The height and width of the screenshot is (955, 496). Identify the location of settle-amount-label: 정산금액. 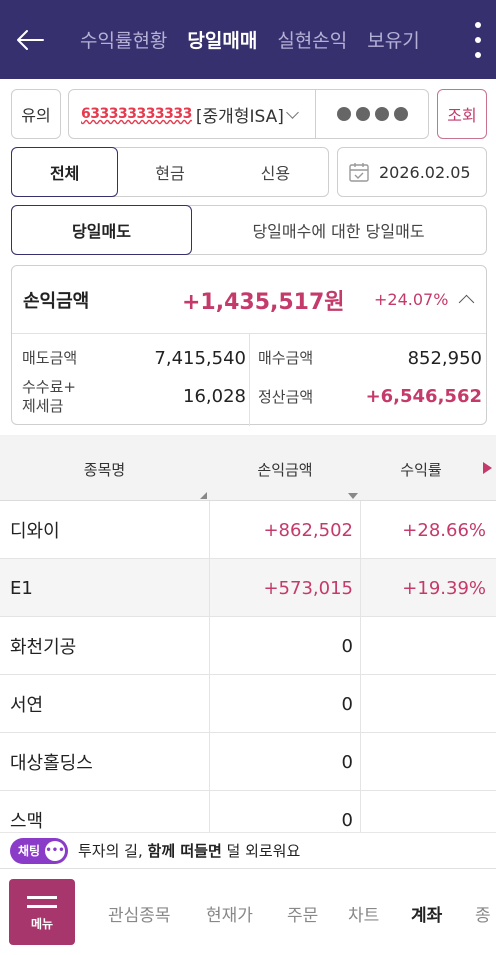
(286, 397).